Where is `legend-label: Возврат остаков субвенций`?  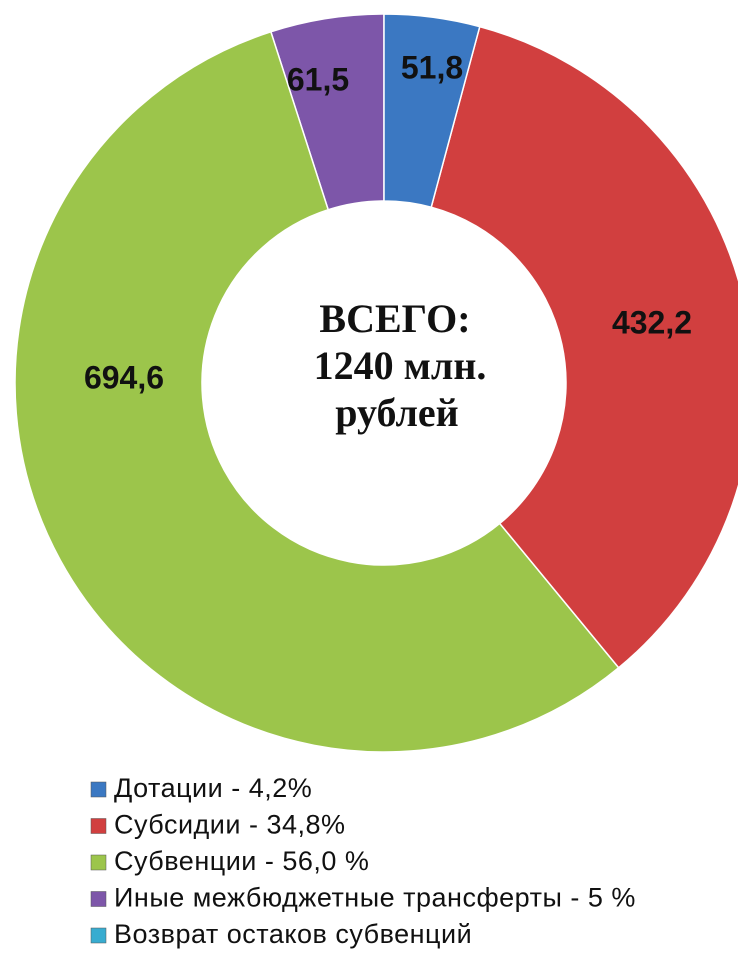 legend-label: Возврат остаков субвенций is located at coordinates (293, 934).